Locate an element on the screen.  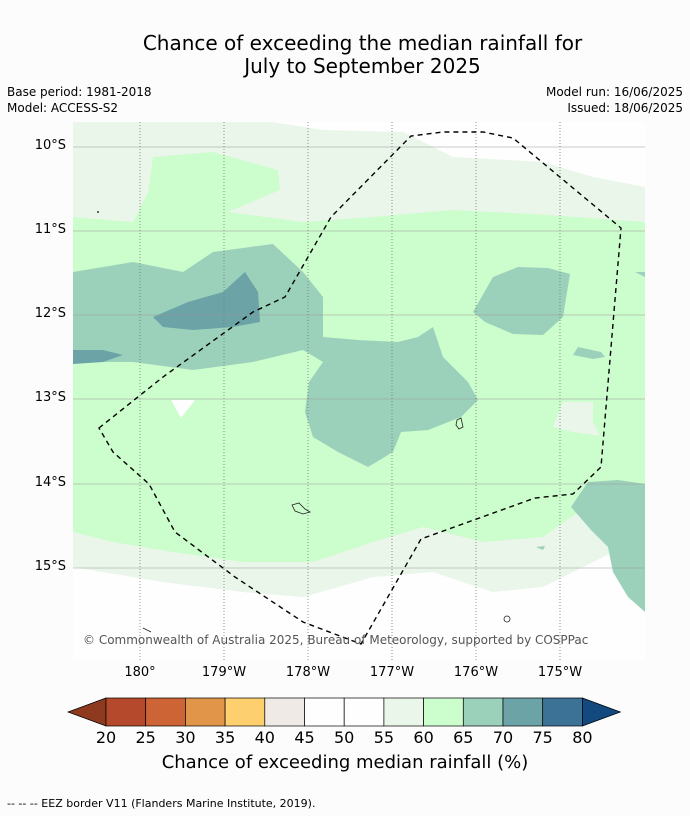
colorbar-tick-50: 50 is located at coordinates (344, 737).